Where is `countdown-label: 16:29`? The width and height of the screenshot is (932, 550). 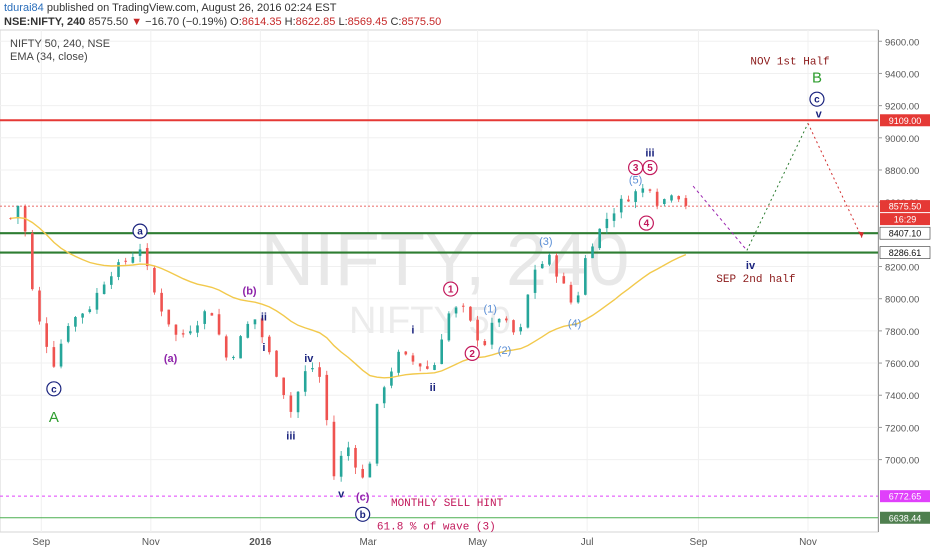
countdown-label: 16:29 is located at coordinates (905, 220).